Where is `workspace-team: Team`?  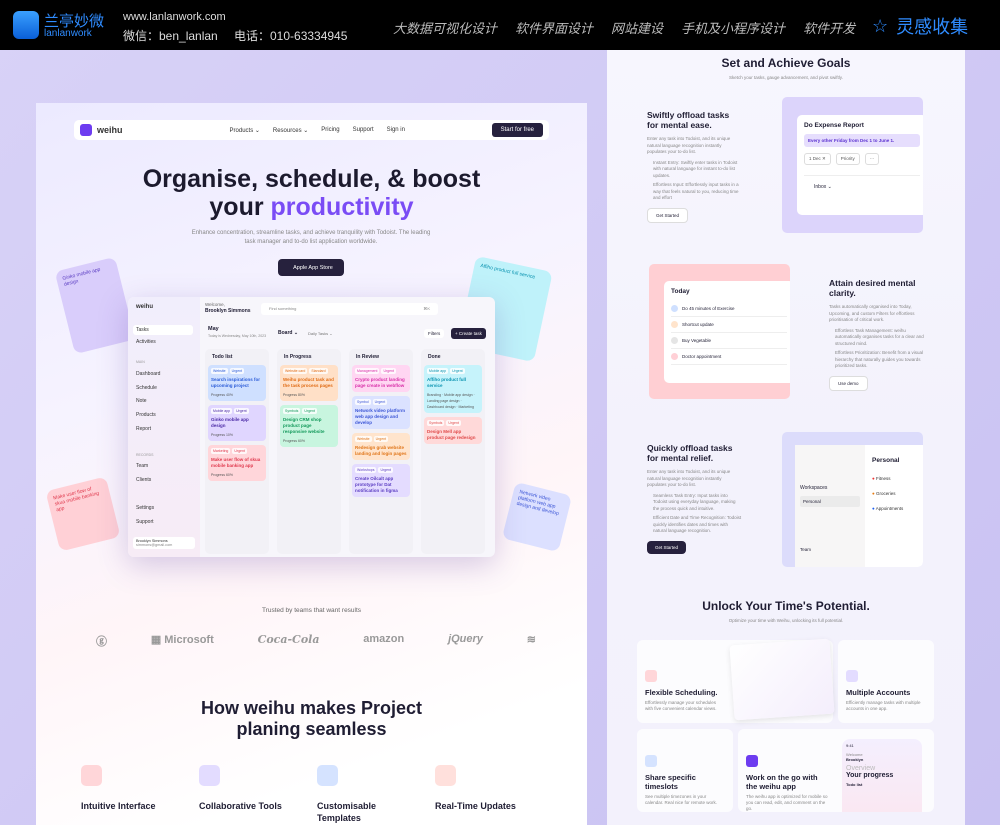
workspace-team: Team is located at coordinates (806, 549).